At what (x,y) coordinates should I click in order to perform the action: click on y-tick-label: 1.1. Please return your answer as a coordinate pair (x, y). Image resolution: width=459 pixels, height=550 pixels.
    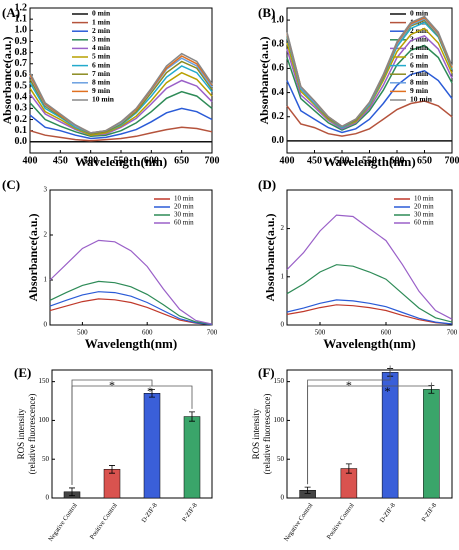
    Looking at the image, I should click on (21, 18).